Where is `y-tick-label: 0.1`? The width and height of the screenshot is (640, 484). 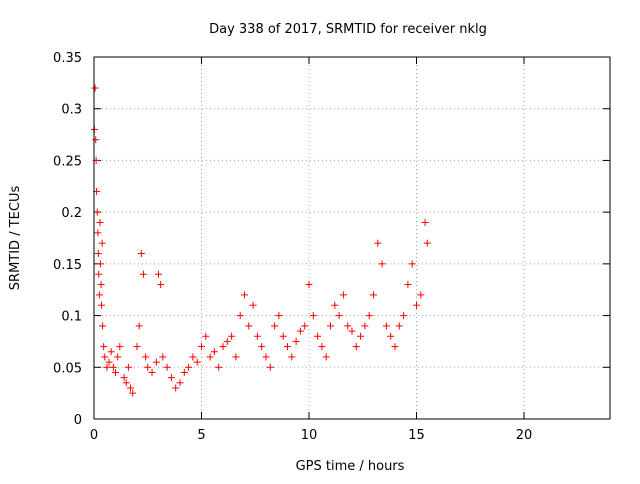
y-tick-label: 0.1 is located at coordinates (71, 317).